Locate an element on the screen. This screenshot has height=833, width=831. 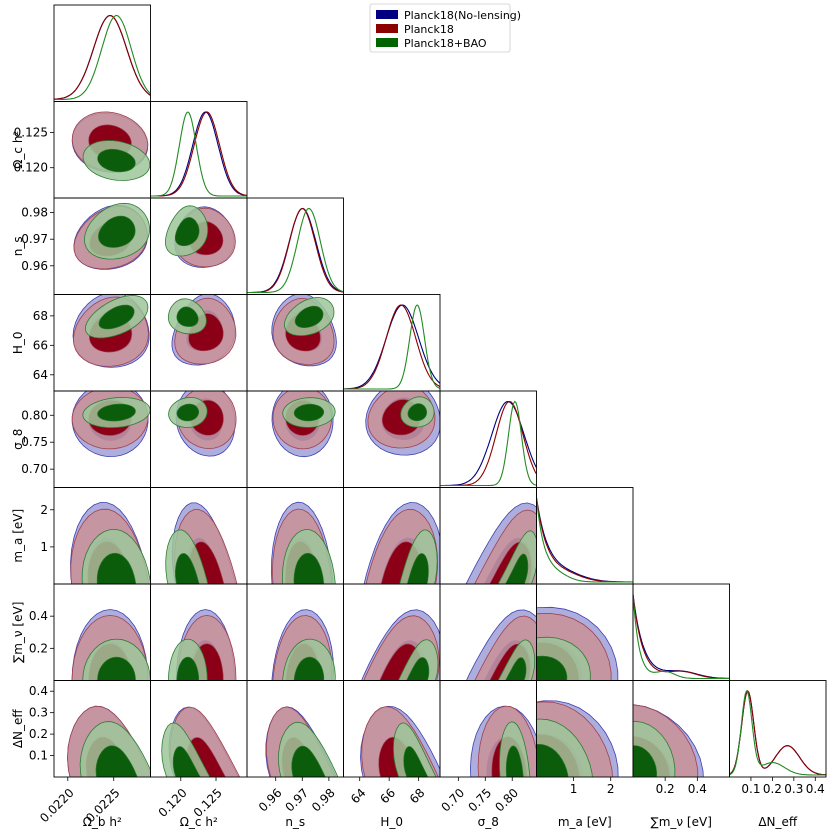
panel-7-7: 0.1 0.2 0.3 0.4 is located at coordinates (778, 738).